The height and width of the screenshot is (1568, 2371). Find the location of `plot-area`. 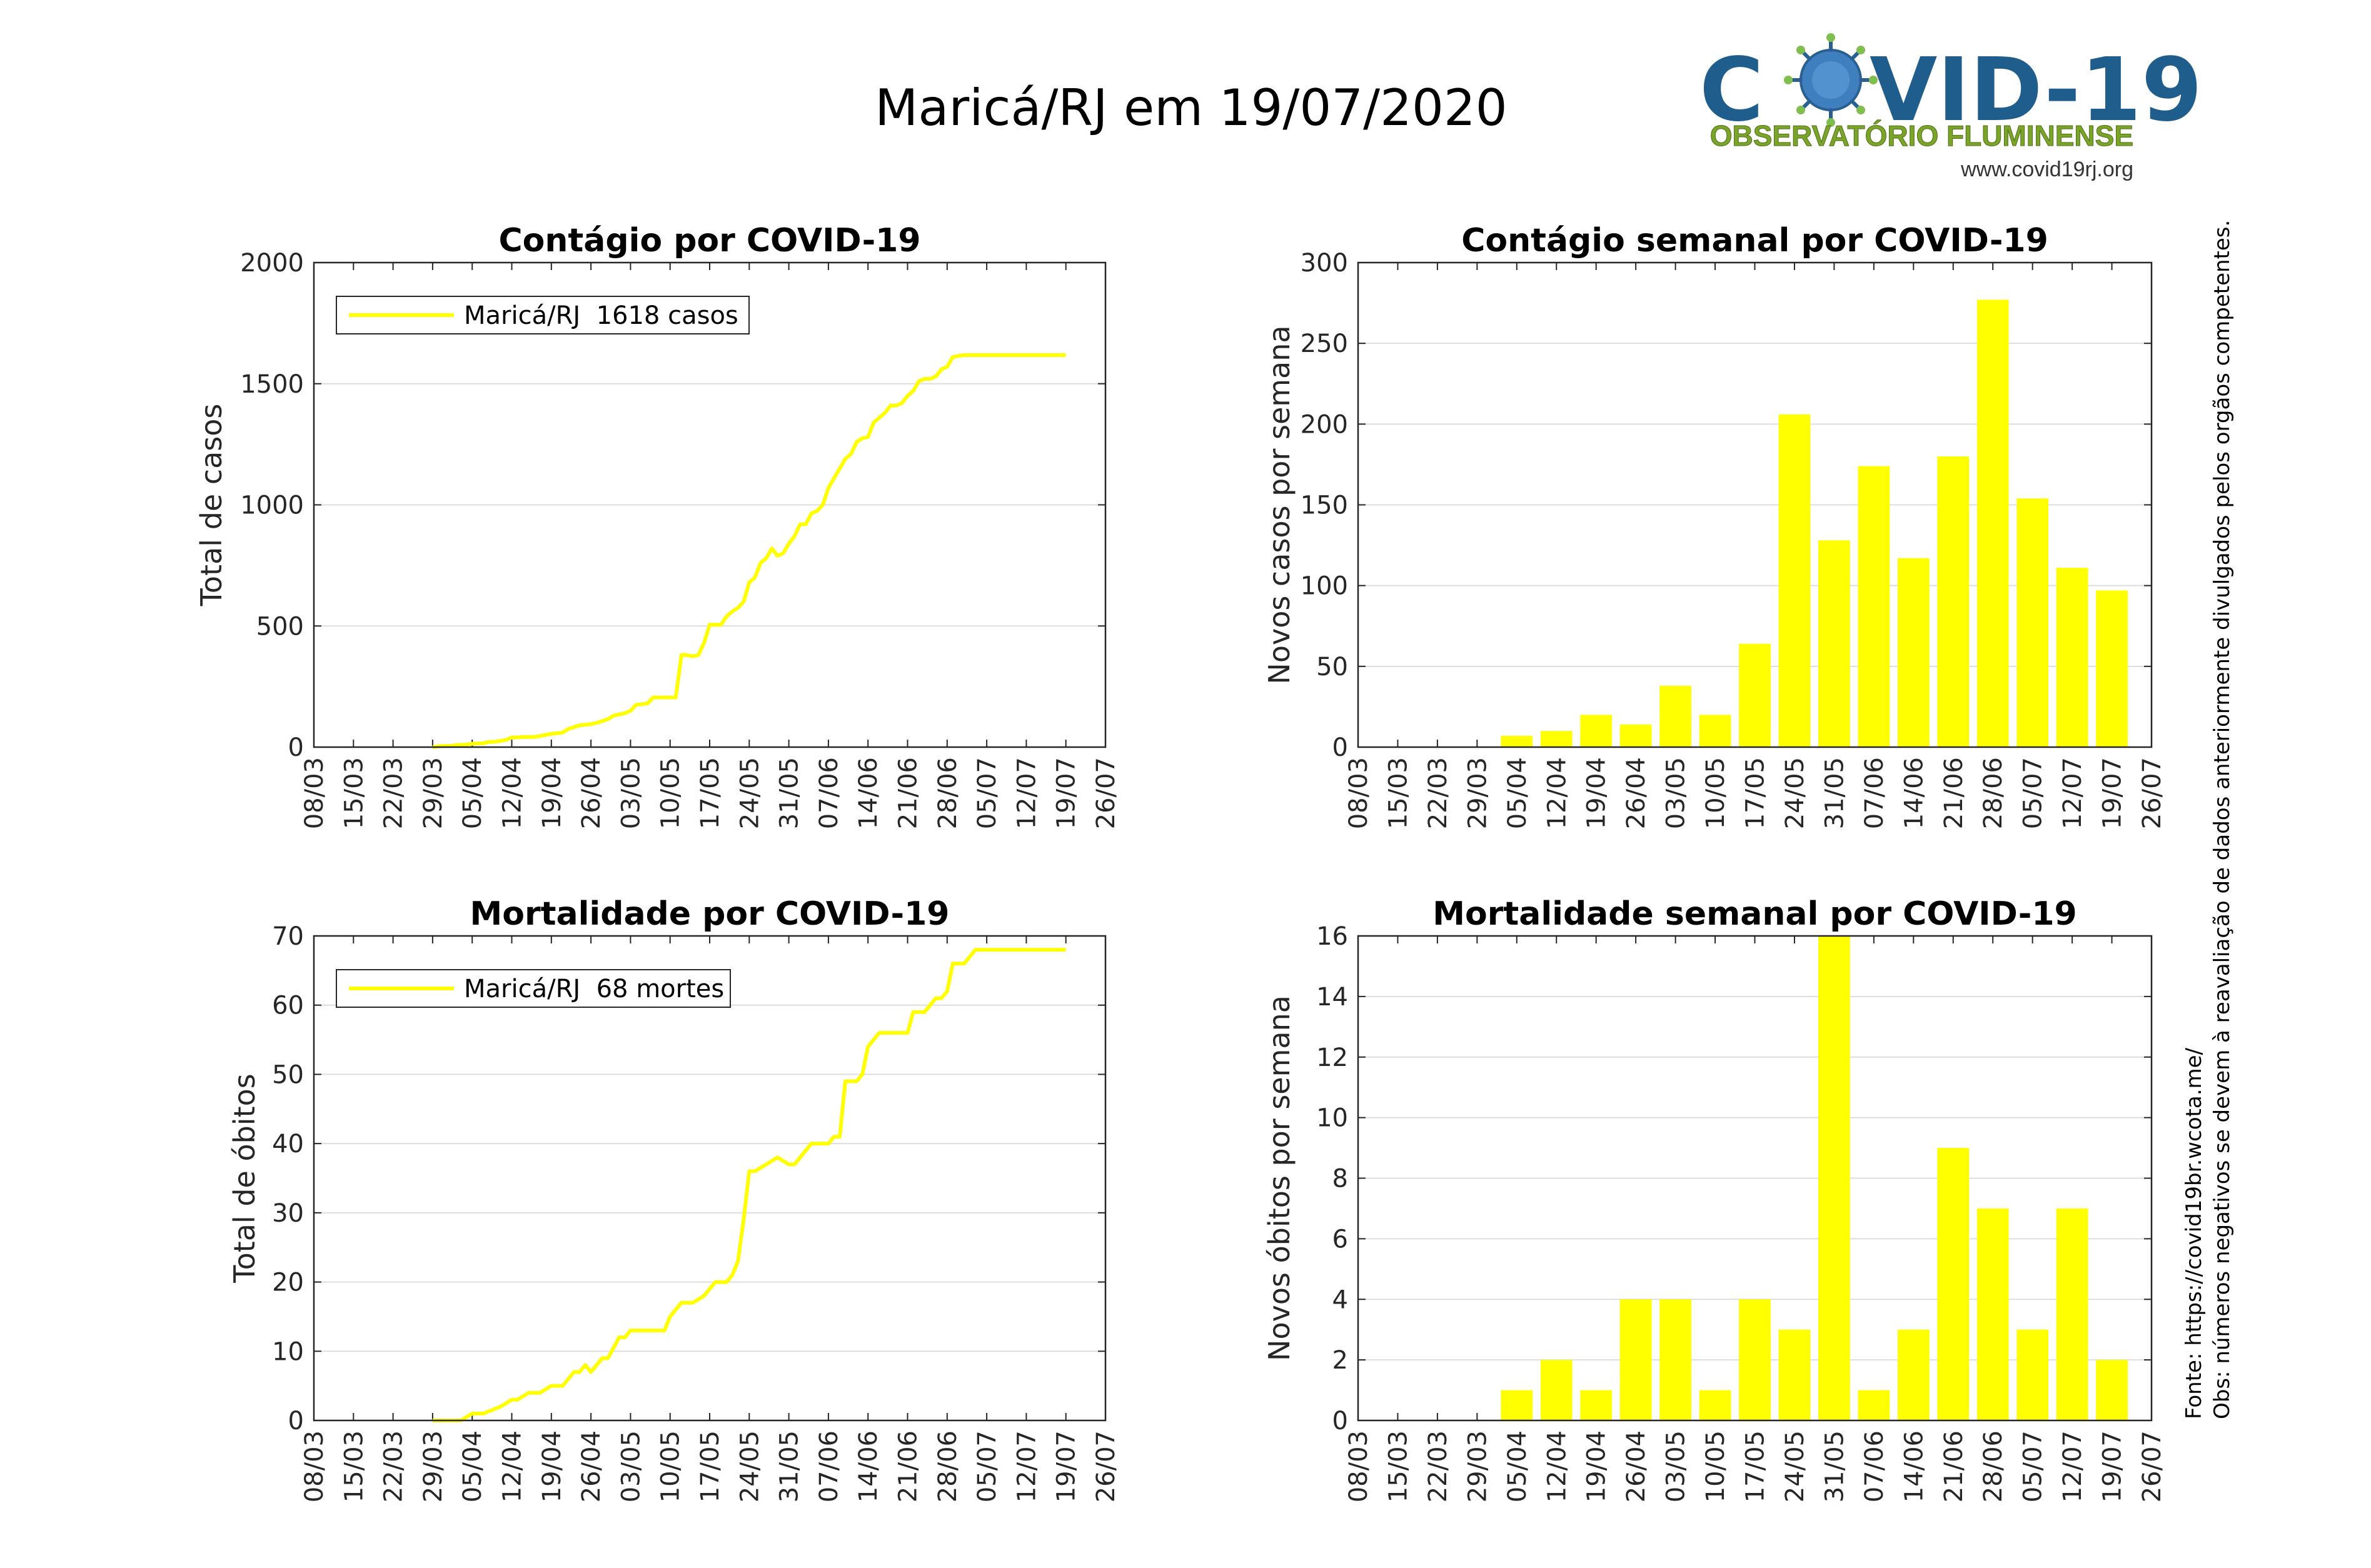

plot-area is located at coordinates (709, 1178).